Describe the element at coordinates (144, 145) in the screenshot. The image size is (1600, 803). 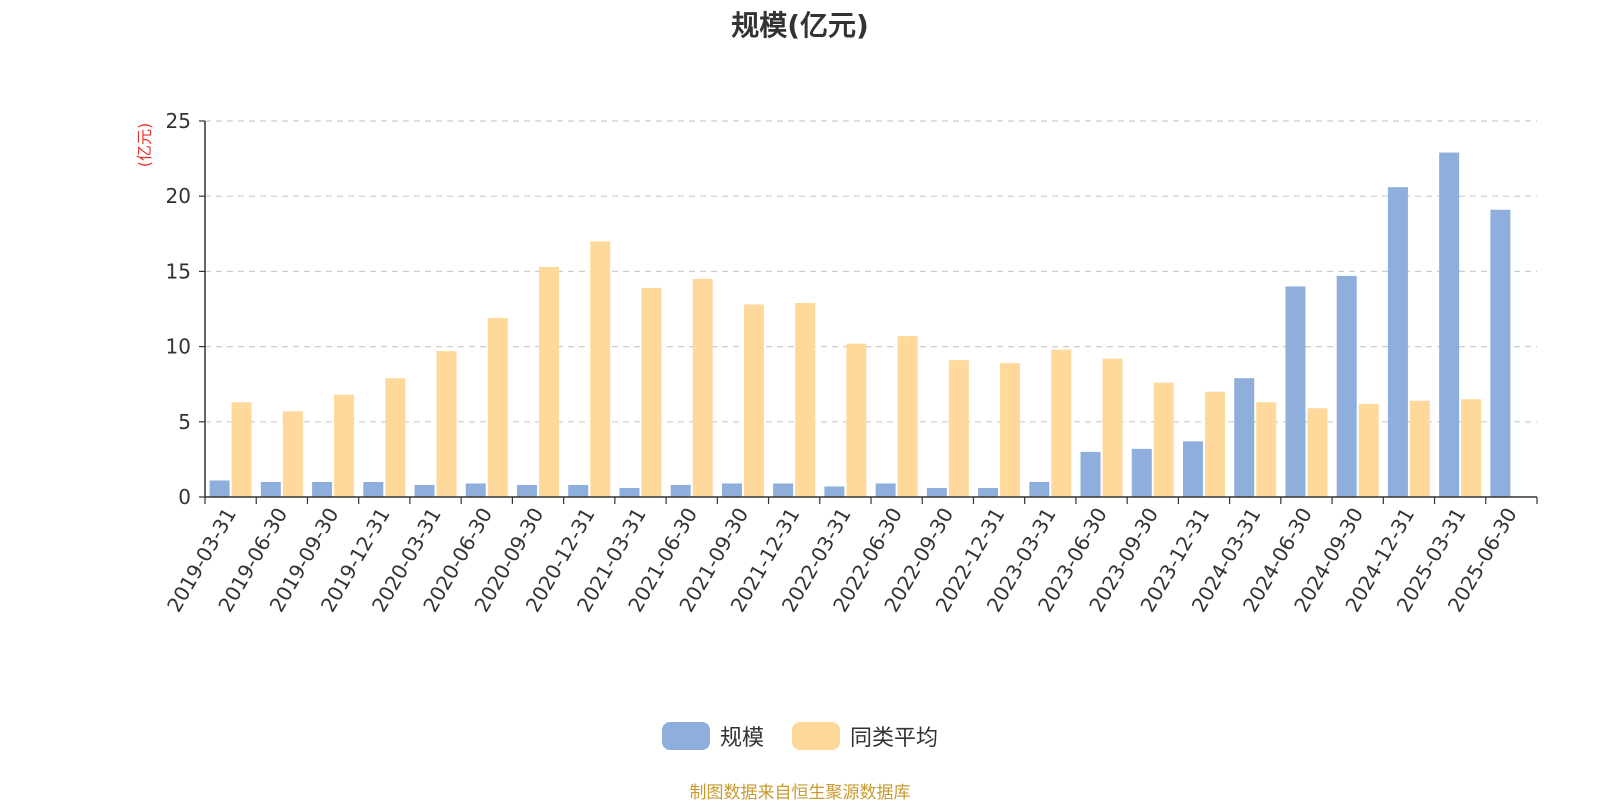
I see `y-axis-unit-label: (亿元)` at that location.